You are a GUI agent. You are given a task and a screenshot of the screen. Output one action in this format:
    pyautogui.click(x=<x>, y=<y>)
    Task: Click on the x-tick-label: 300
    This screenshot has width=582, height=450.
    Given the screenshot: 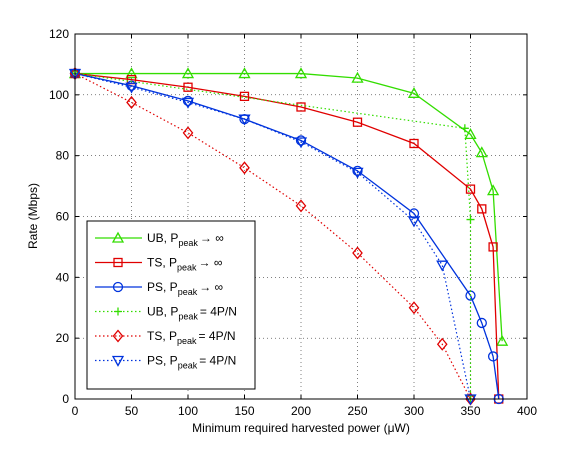 What is the action you would take?
    pyautogui.click(x=414, y=411)
    